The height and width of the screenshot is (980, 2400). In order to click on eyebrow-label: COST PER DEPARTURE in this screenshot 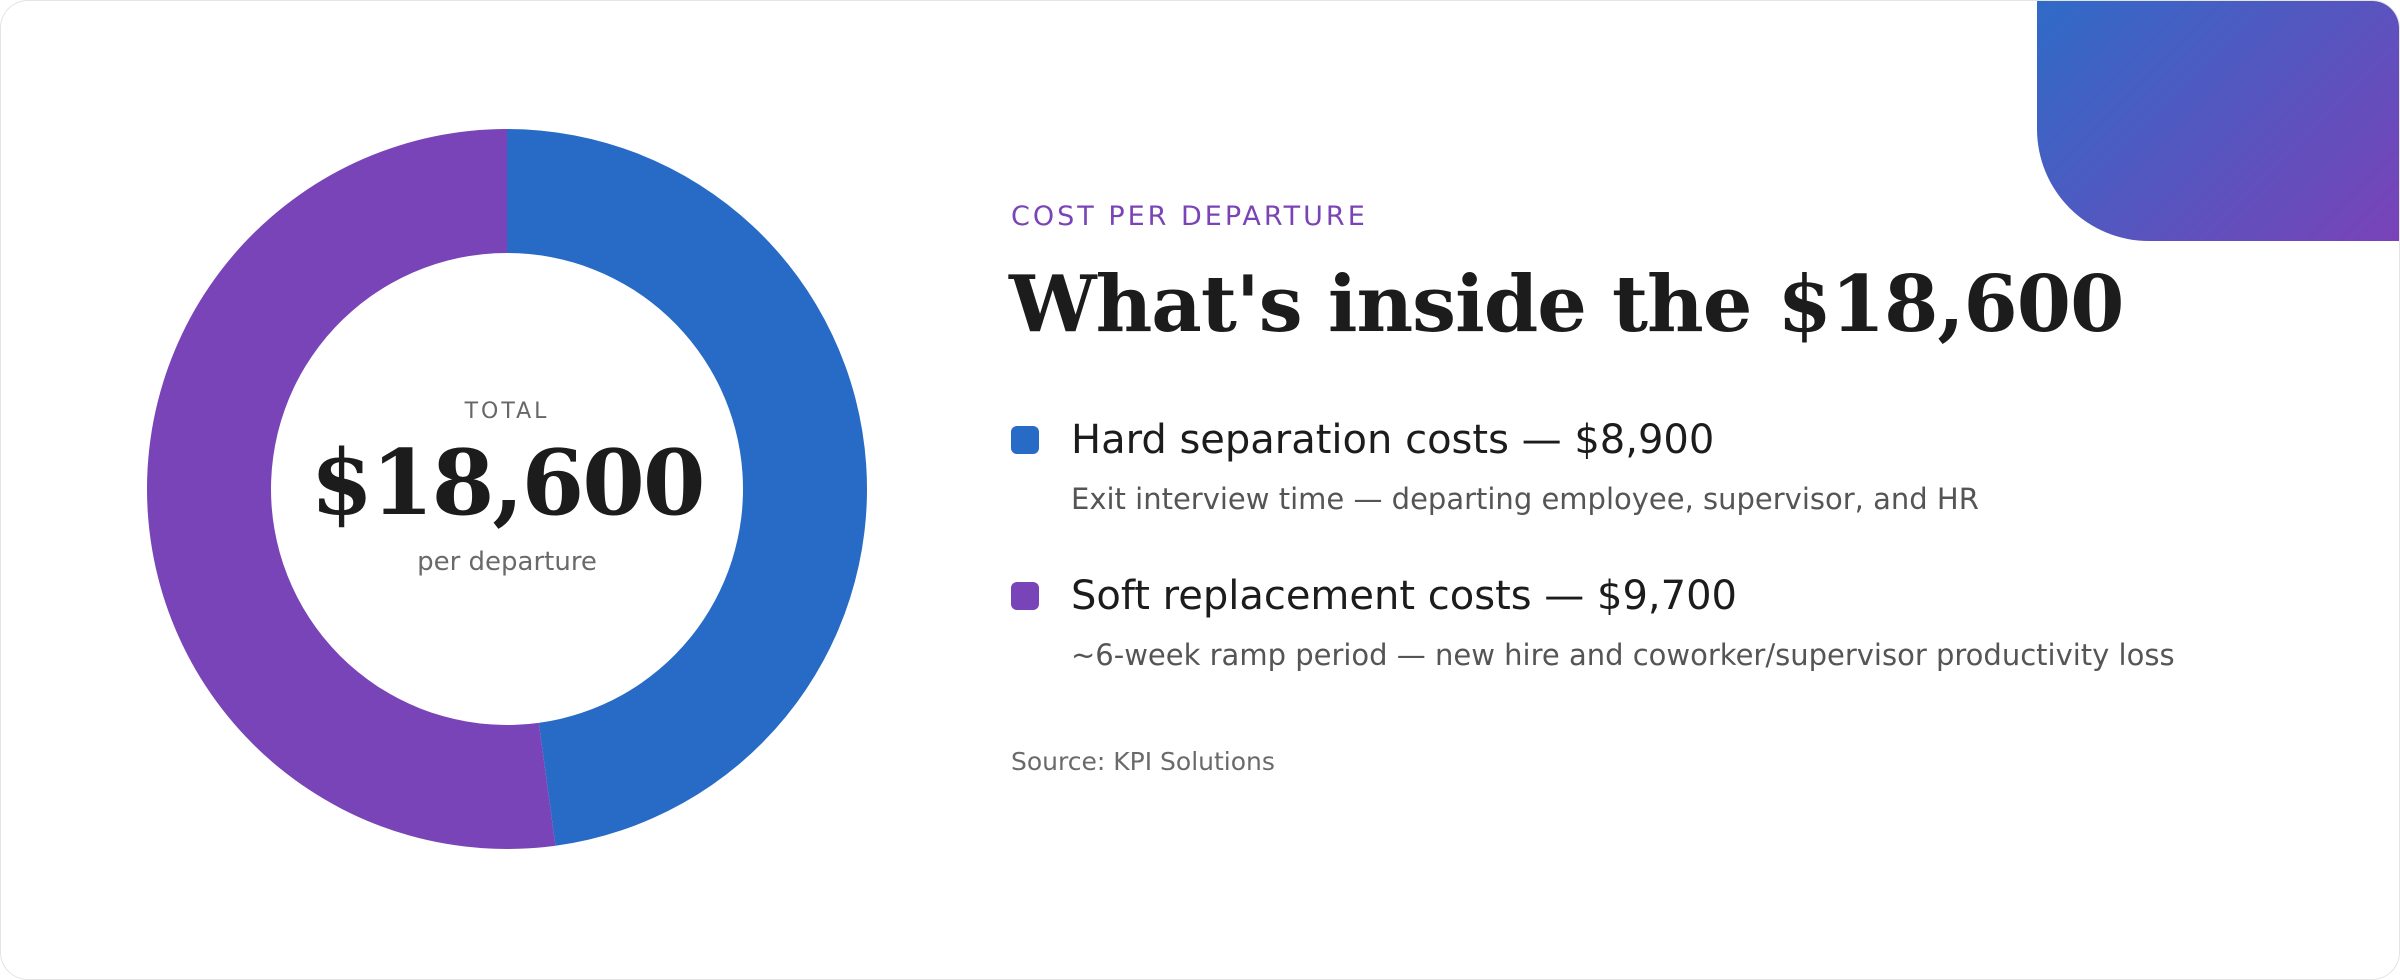, I will do `click(1189, 216)`.